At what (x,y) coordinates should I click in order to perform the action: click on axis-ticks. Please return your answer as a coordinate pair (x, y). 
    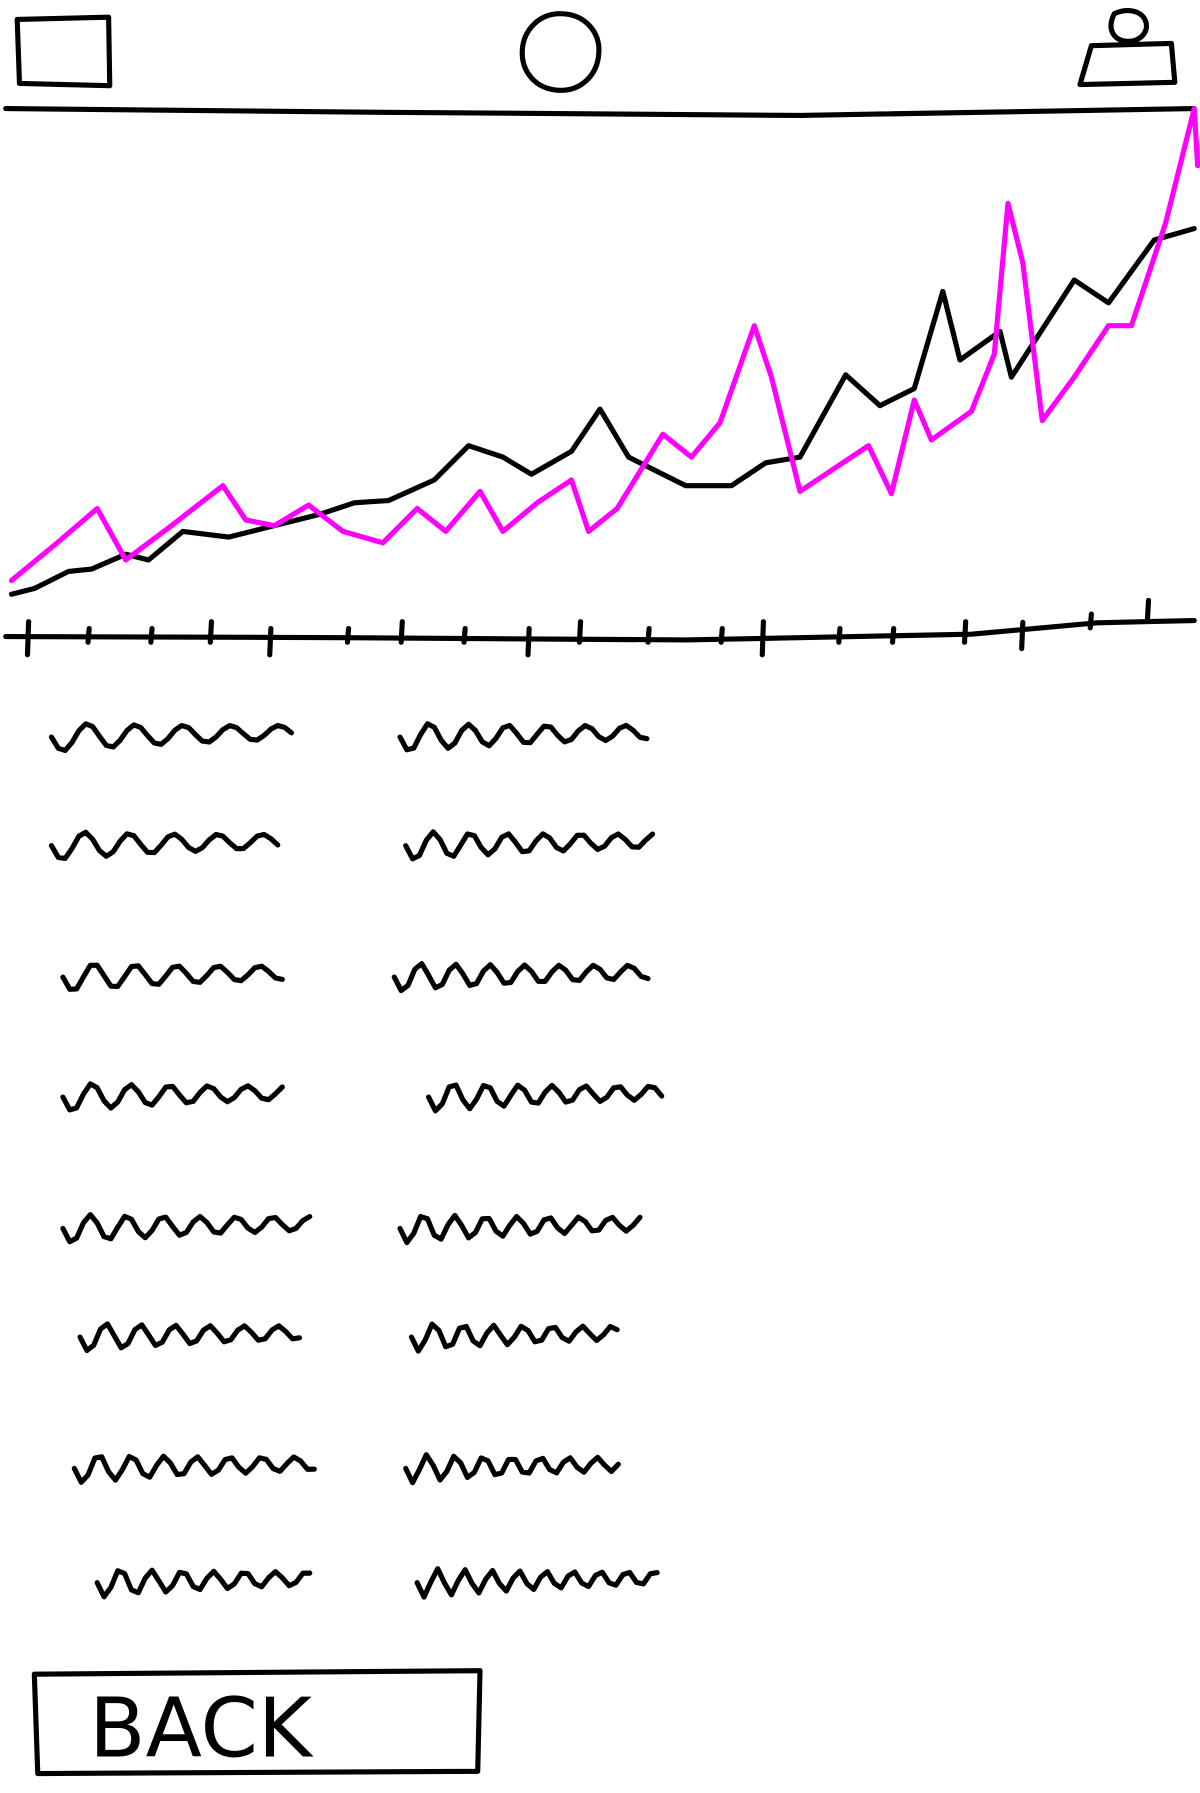
    Looking at the image, I should click on (588, 627).